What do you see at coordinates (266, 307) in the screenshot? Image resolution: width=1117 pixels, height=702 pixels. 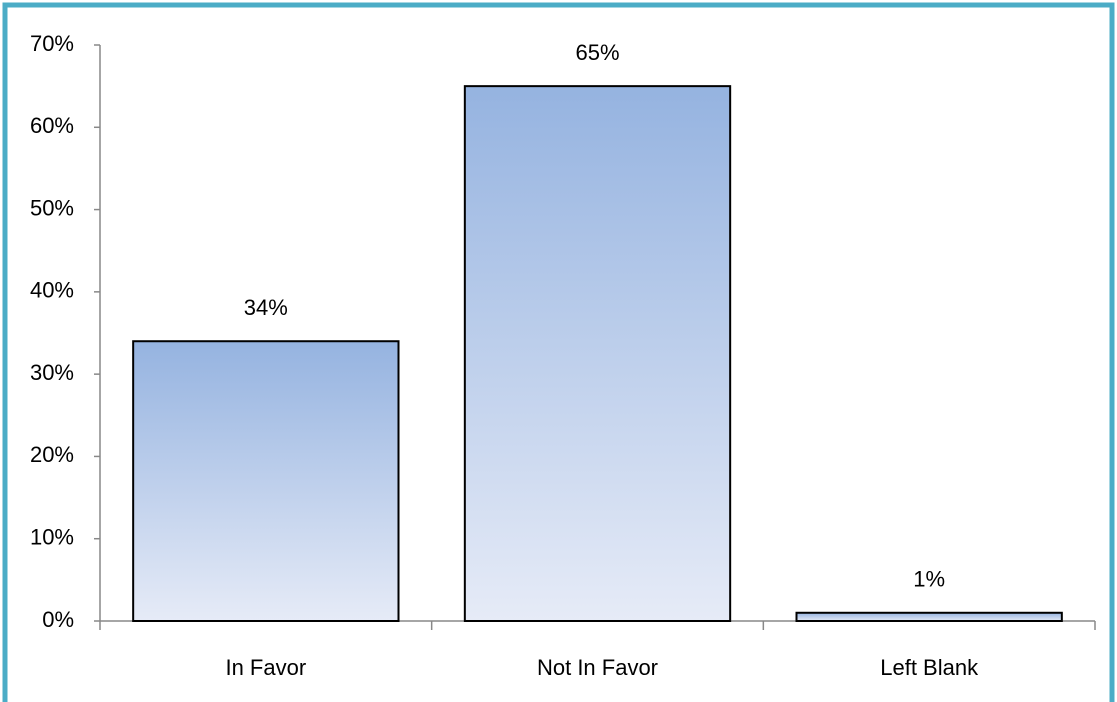 I see `data-label: 34%` at bounding box center [266, 307].